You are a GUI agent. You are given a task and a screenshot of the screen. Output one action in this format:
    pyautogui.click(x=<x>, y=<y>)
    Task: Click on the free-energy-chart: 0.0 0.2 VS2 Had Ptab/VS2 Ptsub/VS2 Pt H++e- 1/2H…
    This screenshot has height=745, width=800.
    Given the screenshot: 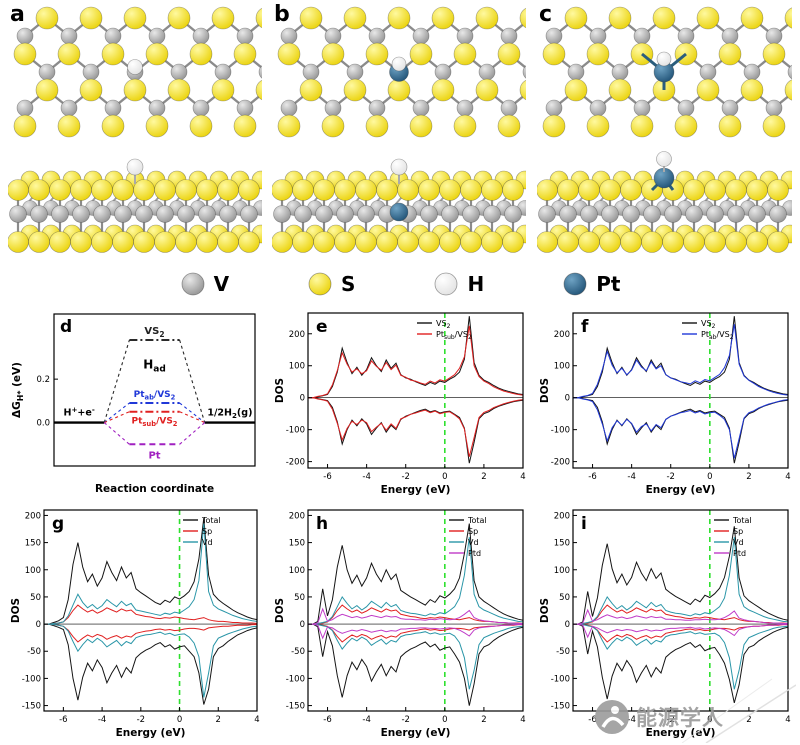 What is the action you would take?
    pyautogui.click(x=133, y=404)
    